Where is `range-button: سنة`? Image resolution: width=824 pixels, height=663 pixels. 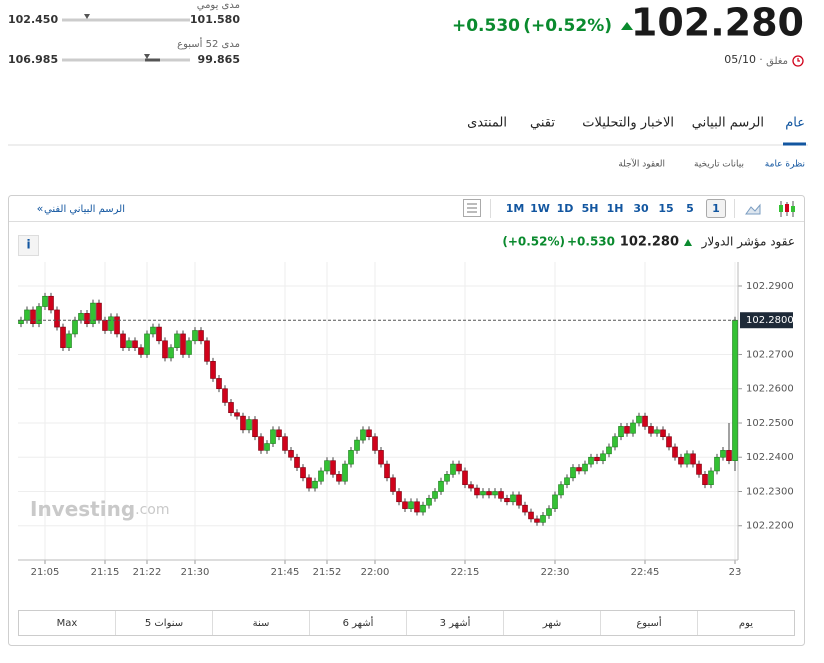
range-button: سنة is located at coordinates (261, 623).